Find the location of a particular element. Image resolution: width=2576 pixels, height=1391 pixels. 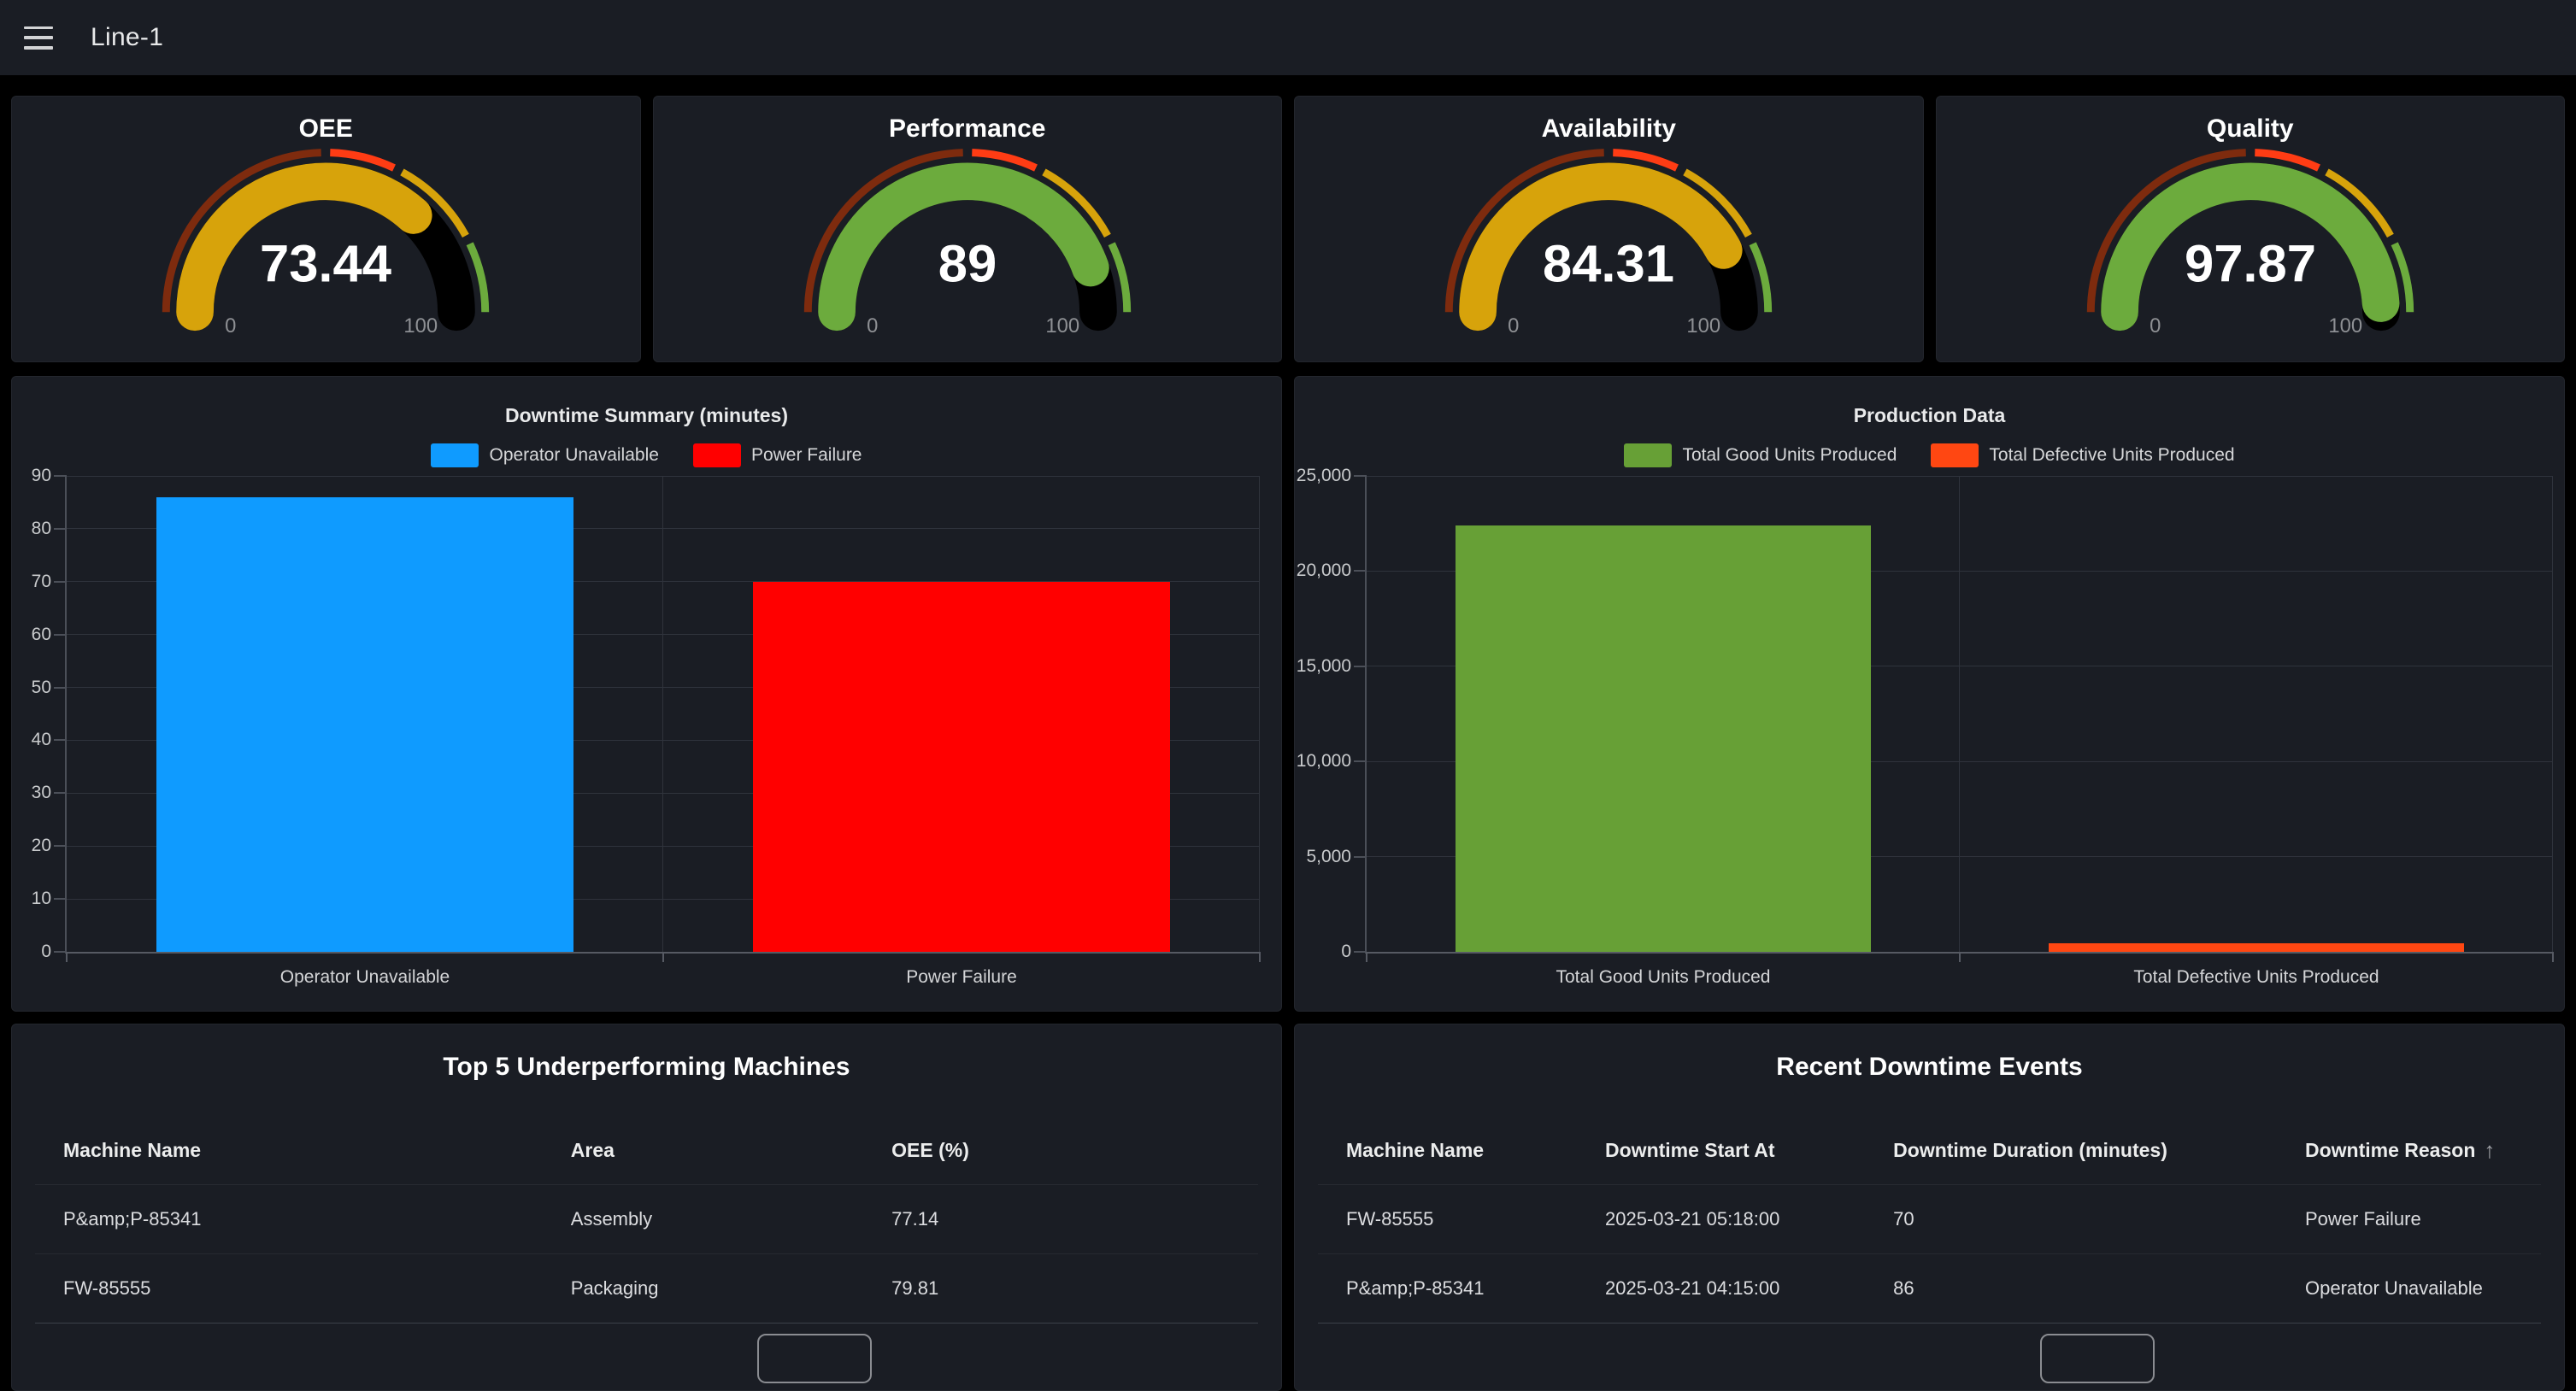

y-axis-tick-label: 30 is located at coordinates (41, 793).